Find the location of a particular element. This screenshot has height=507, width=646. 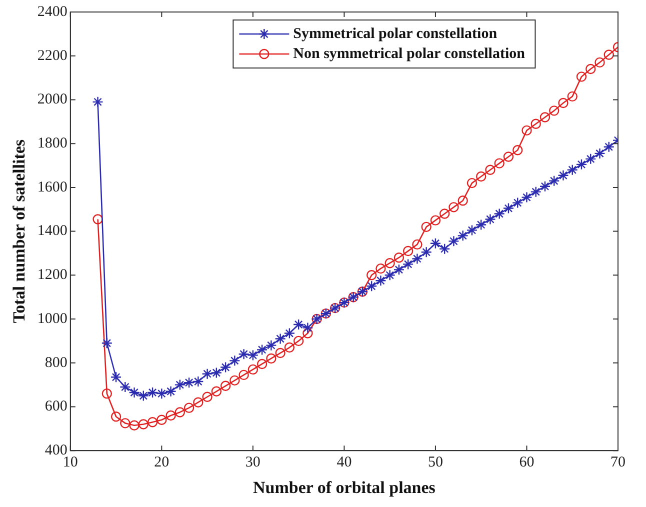

y-tick-label: 2000 is located at coordinates (52, 100).